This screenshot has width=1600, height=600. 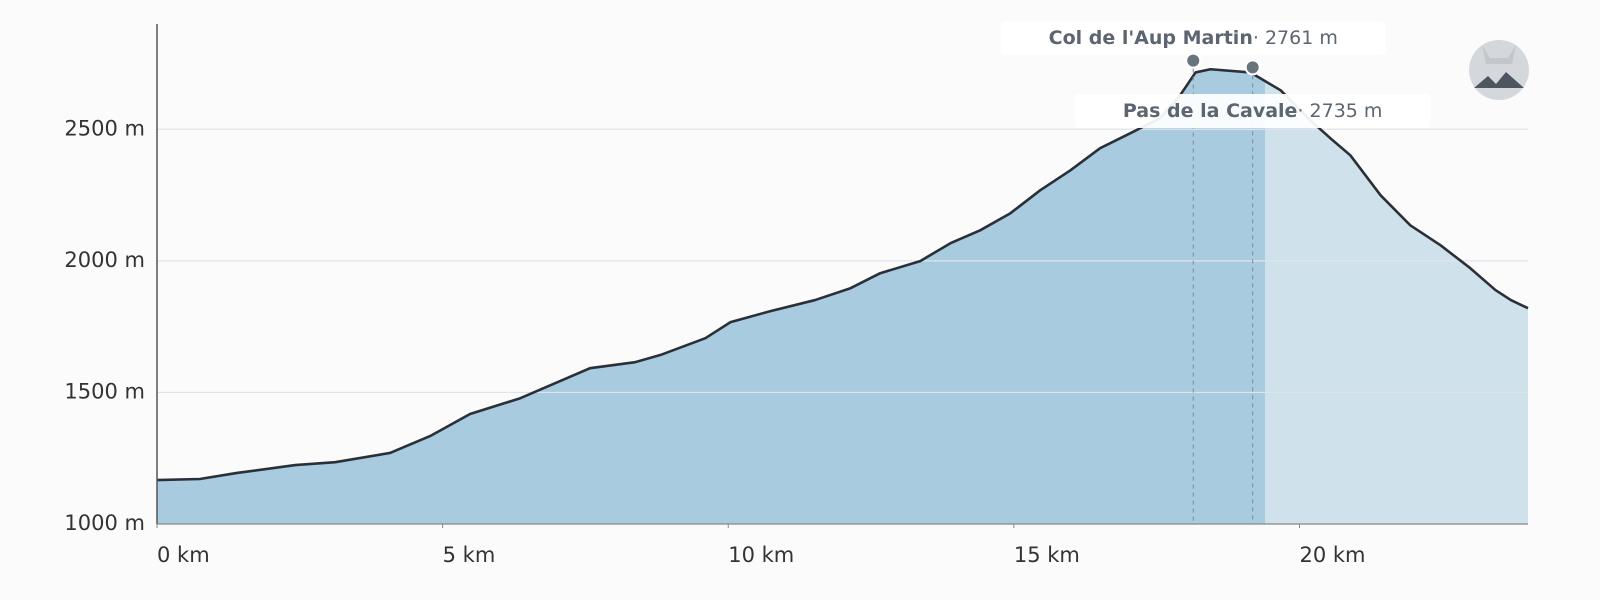 I want to click on y-tick-label: 1000 m, so click(x=104, y=523).